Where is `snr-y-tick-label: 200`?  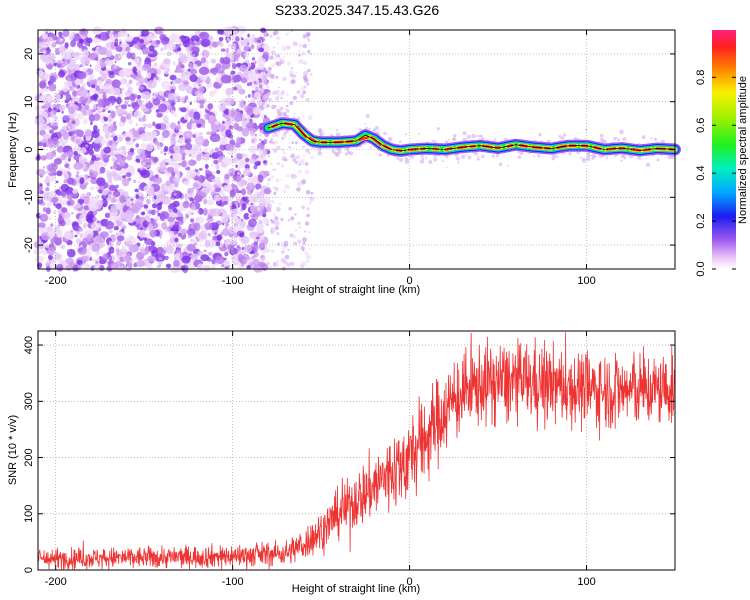
snr-y-tick-label: 200 is located at coordinates (29, 457).